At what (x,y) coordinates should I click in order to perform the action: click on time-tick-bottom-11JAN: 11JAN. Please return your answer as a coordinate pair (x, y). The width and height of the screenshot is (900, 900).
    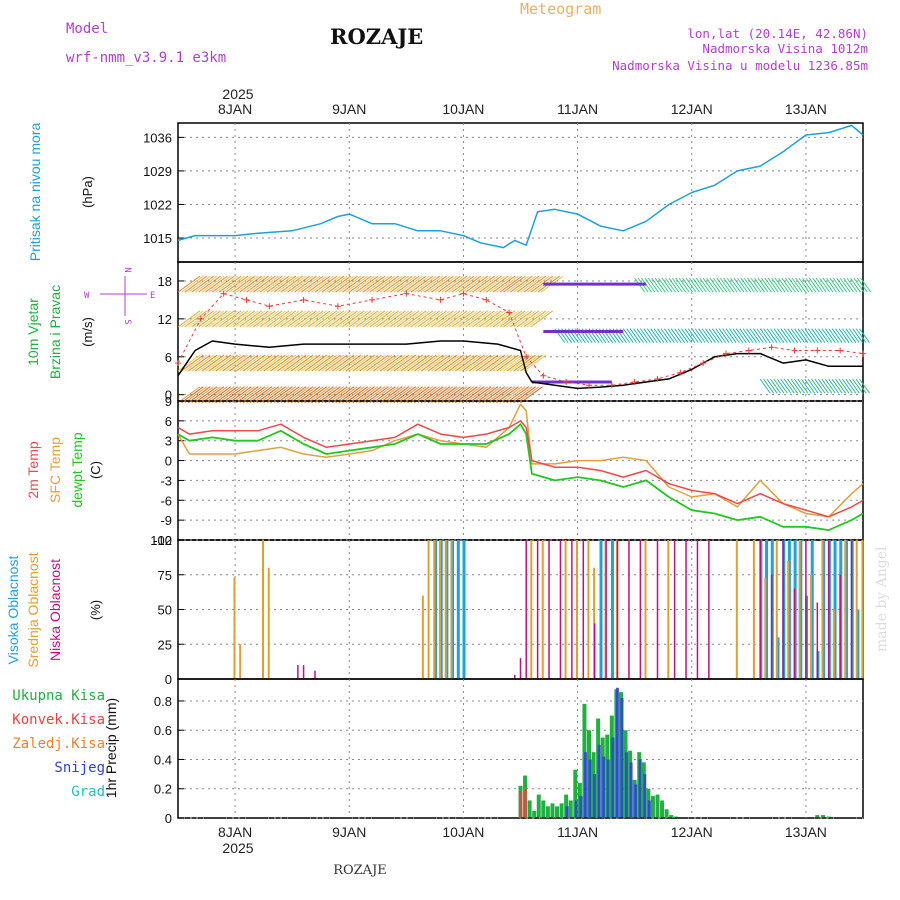
    Looking at the image, I should click on (577, 832).